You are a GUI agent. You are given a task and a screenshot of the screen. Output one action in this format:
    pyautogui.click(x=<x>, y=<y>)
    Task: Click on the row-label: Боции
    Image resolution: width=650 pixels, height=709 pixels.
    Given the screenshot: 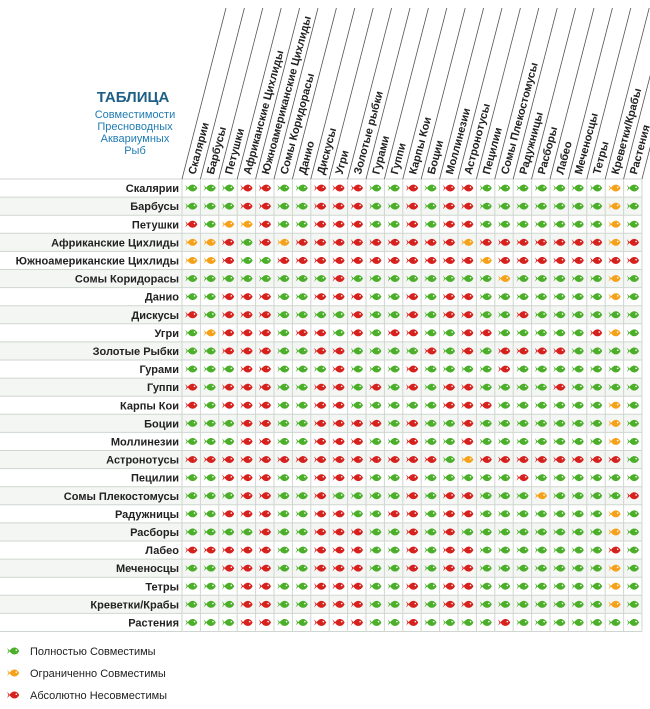 What is the action you would take?
    pyautogui.click(x=161, y=424)
    